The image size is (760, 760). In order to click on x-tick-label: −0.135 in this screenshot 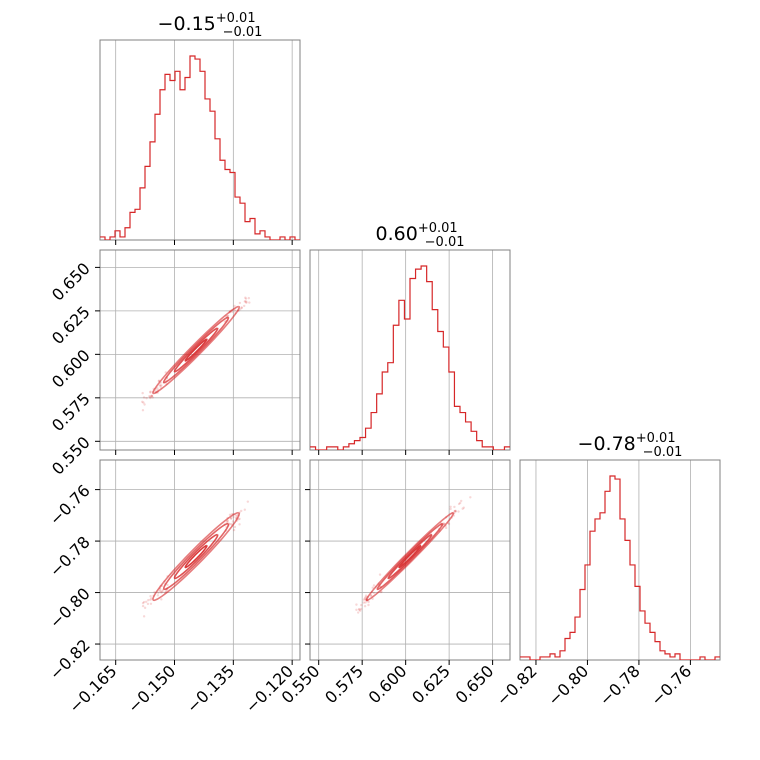, I will do `click(210, 688)`.